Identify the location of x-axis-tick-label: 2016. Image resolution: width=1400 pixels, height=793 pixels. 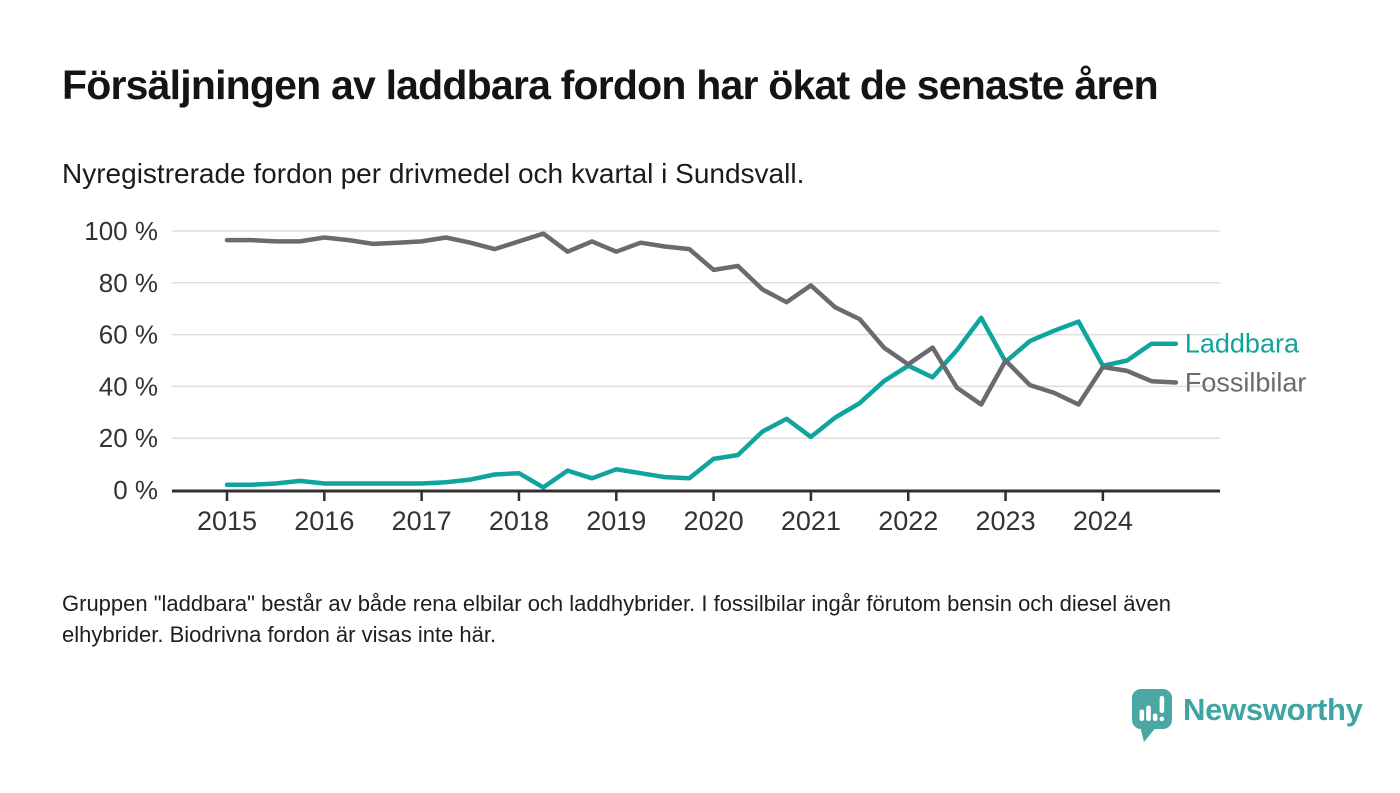
(324, 521).